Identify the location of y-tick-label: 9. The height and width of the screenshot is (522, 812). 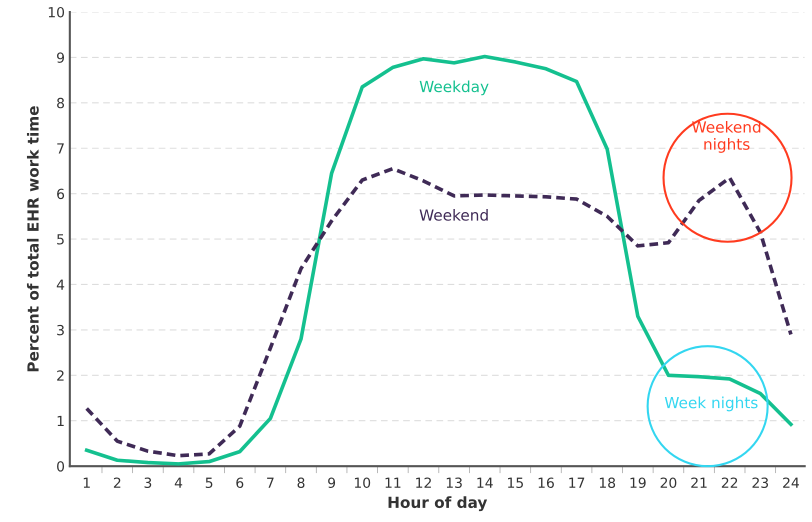
(60, 57).